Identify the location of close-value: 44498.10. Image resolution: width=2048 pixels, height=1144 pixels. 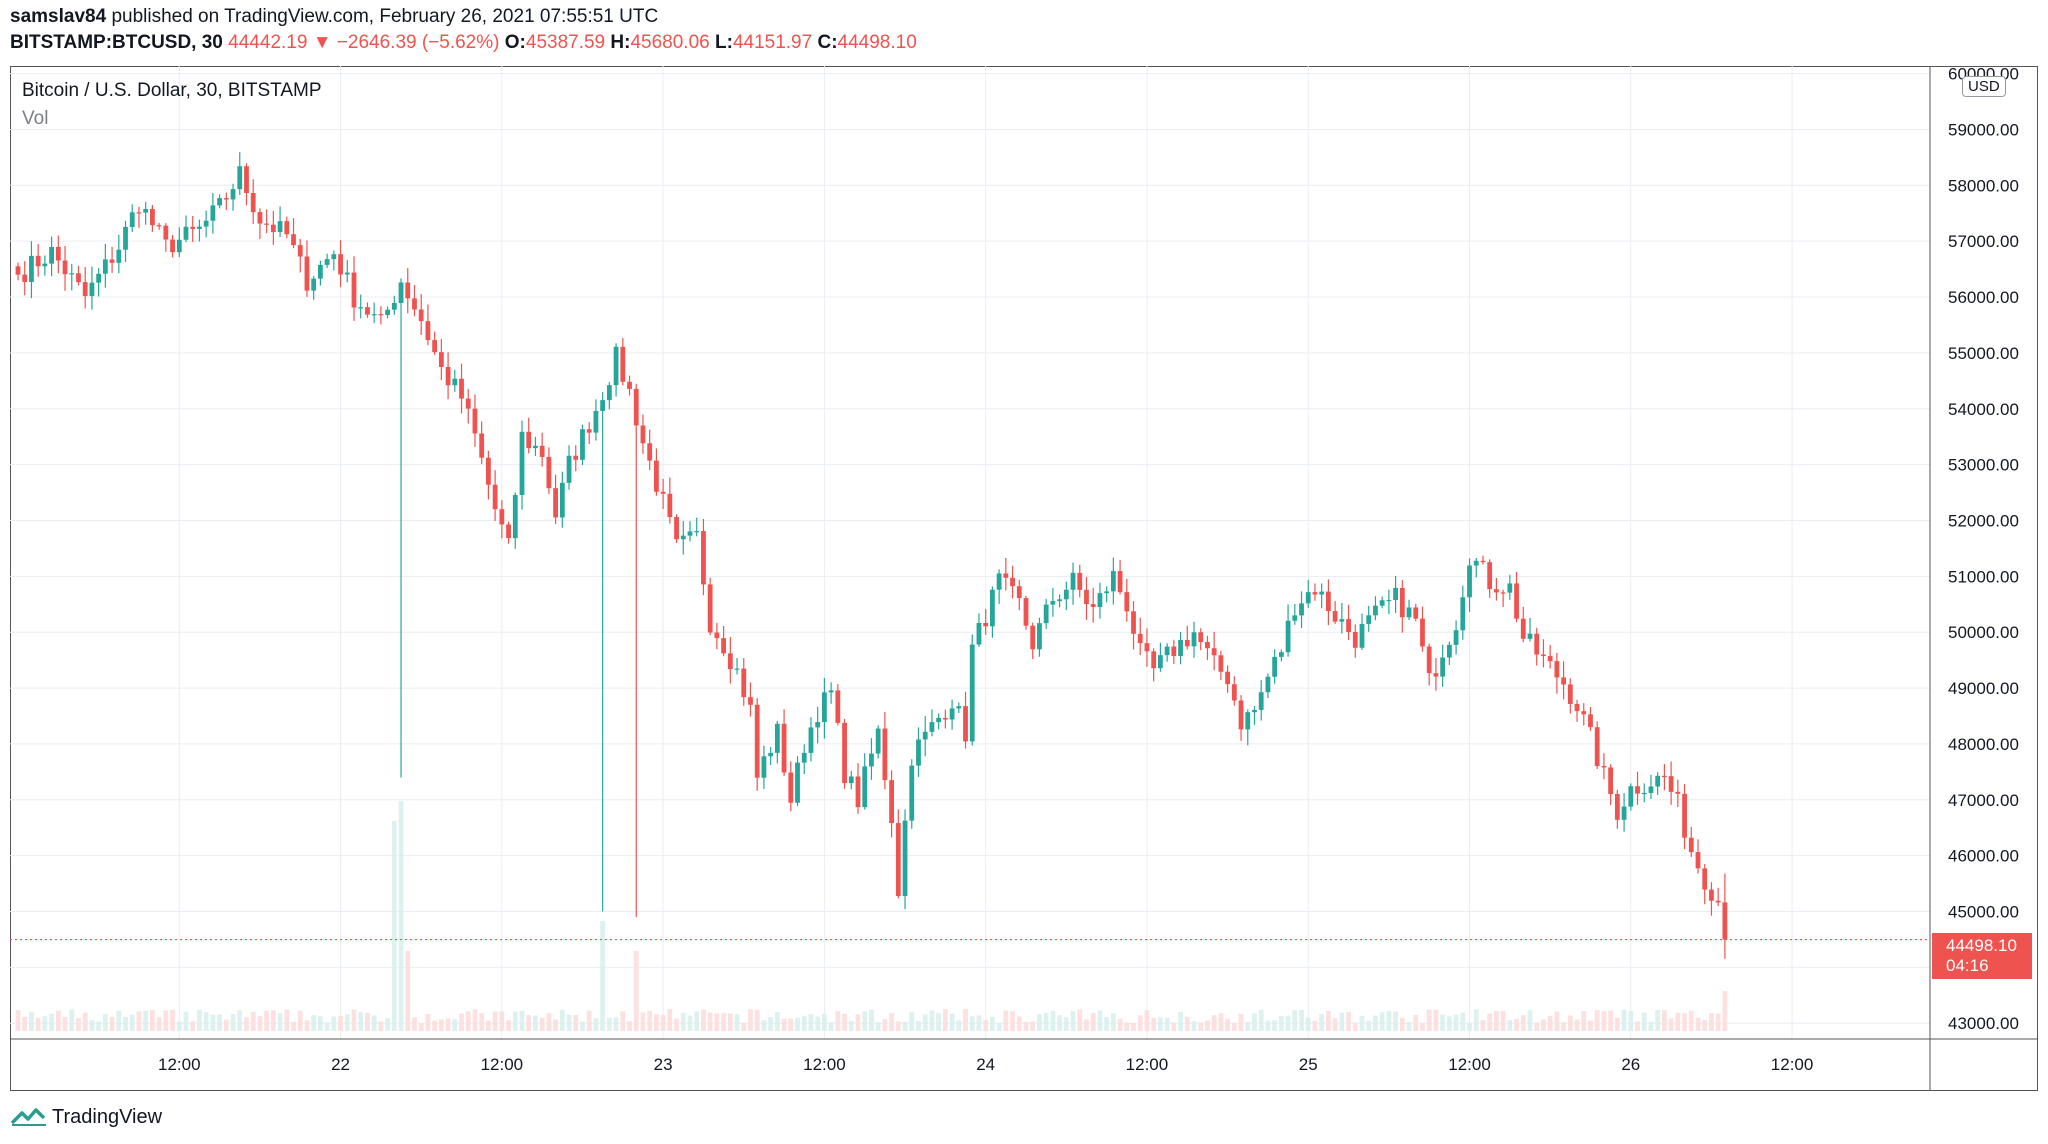
(877, 42).